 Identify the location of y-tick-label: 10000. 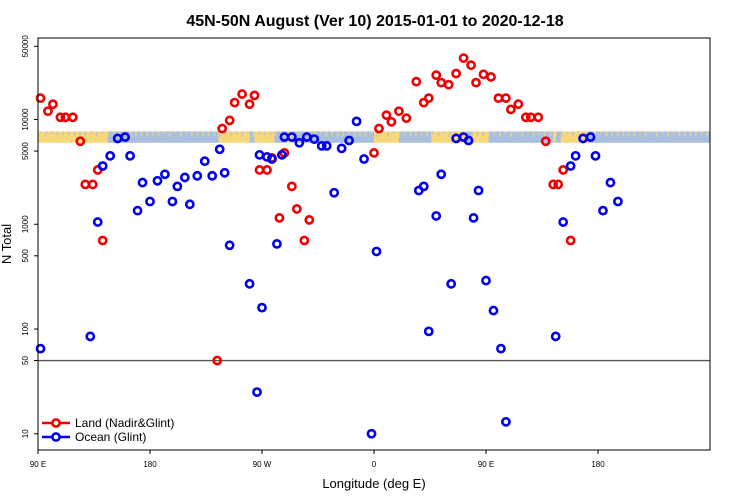
(25, 119).